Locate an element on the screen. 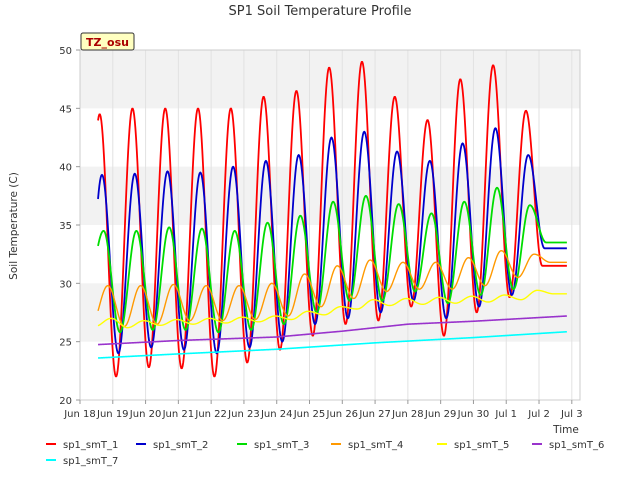  legend-entry-sp1-smT-4: sp1_smT_4 is located at coordinates (367, 445).